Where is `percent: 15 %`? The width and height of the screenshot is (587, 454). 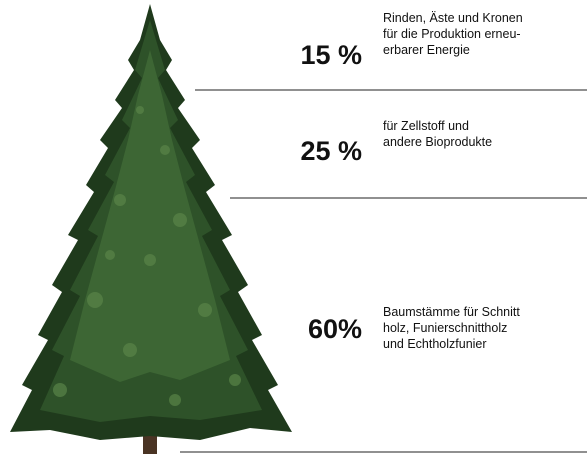
percent: 15 % is located at coordinates (331, 55).